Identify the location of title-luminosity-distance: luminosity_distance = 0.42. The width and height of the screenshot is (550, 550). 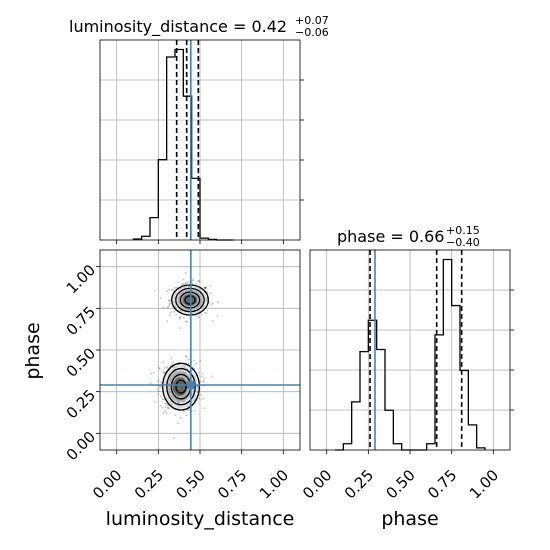
(178, 27).